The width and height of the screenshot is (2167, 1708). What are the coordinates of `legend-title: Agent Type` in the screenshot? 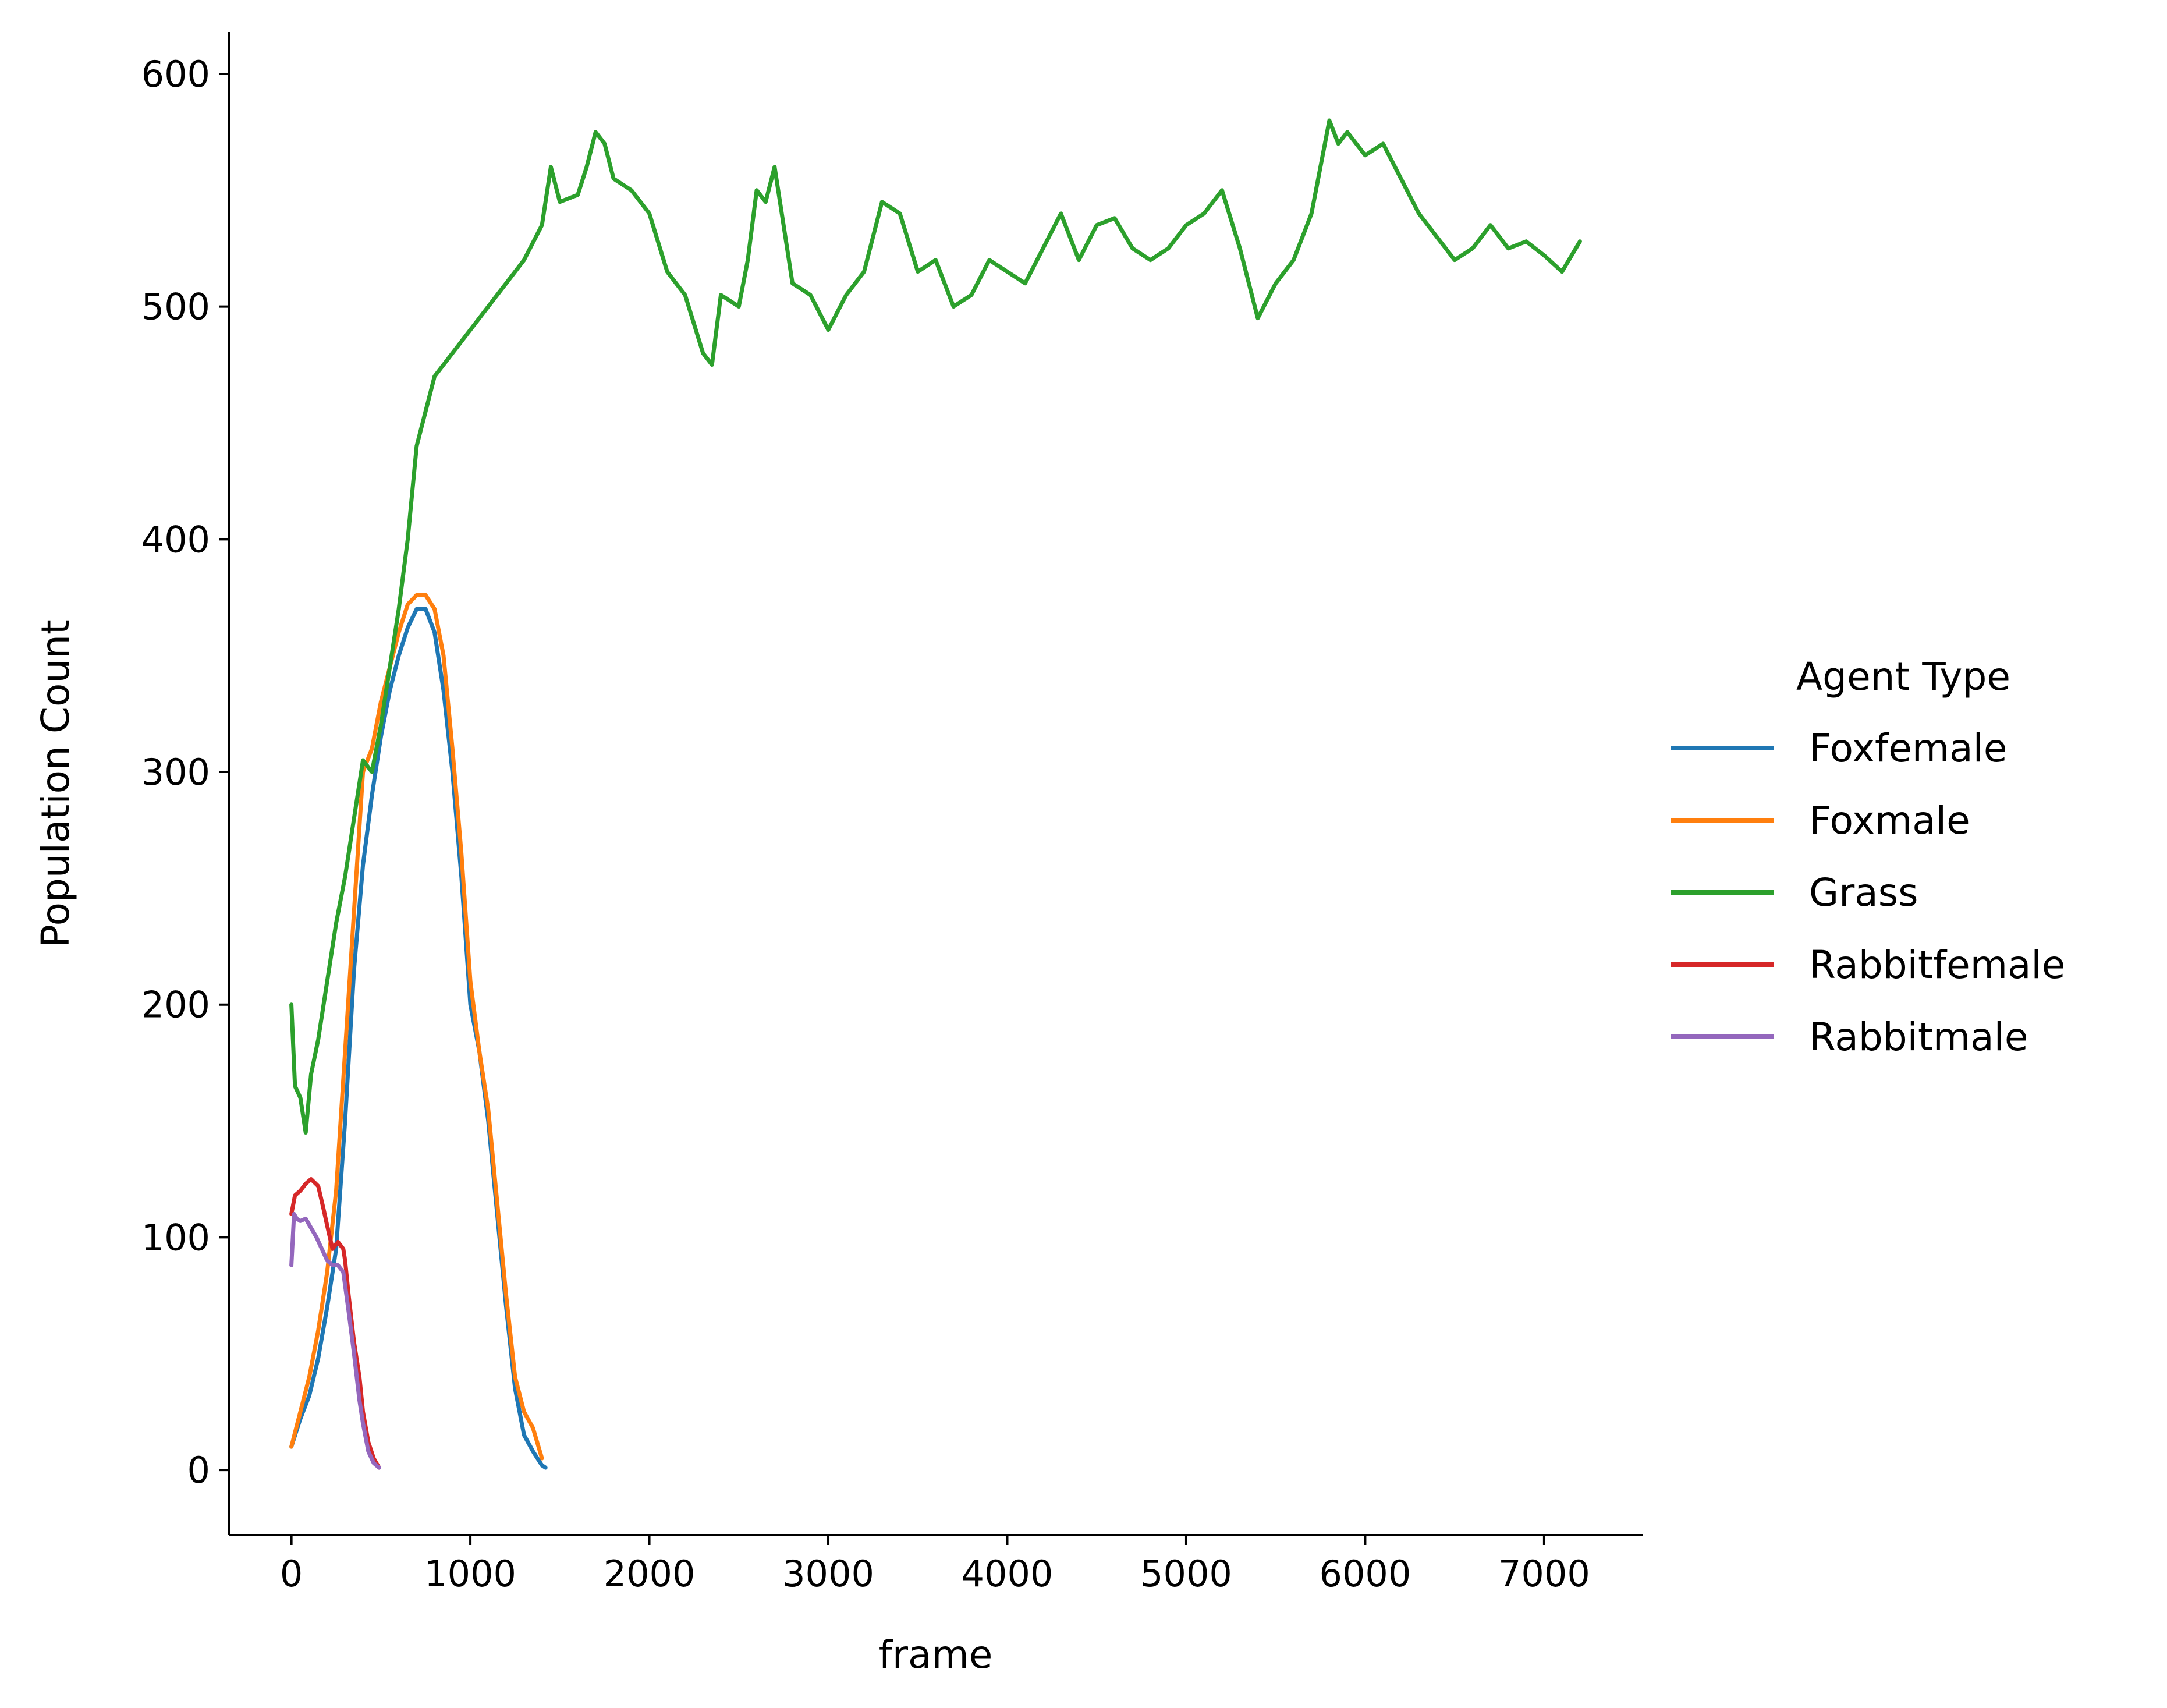 It's located at (1903, 676).